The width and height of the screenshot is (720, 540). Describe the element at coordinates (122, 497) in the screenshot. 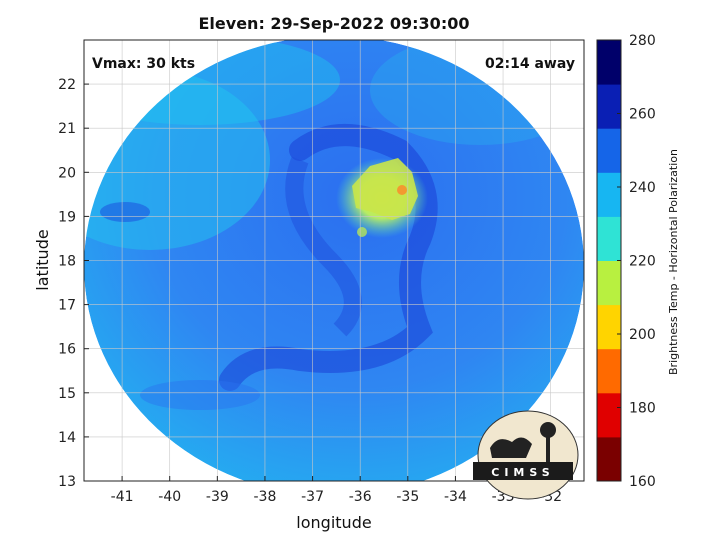

I see `x-tick-label: -41` at that location.